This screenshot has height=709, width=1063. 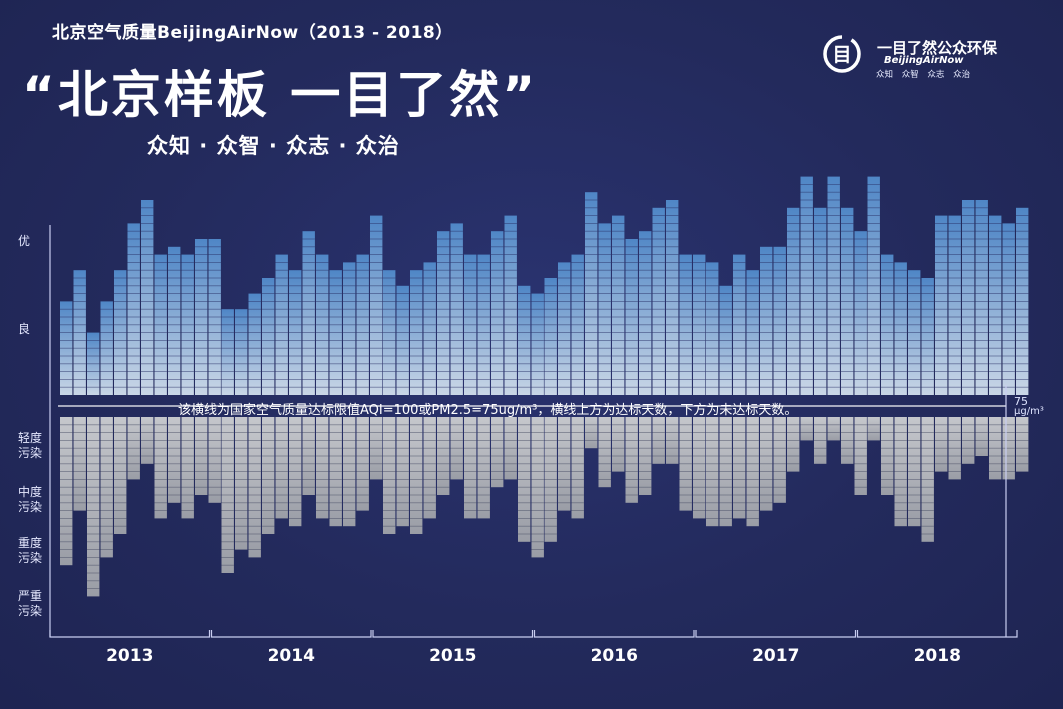 What do you see at coordinates (775, 656) in the screenshot?
I see `year-label-2017: 2017` at bounding box center [775, 656].